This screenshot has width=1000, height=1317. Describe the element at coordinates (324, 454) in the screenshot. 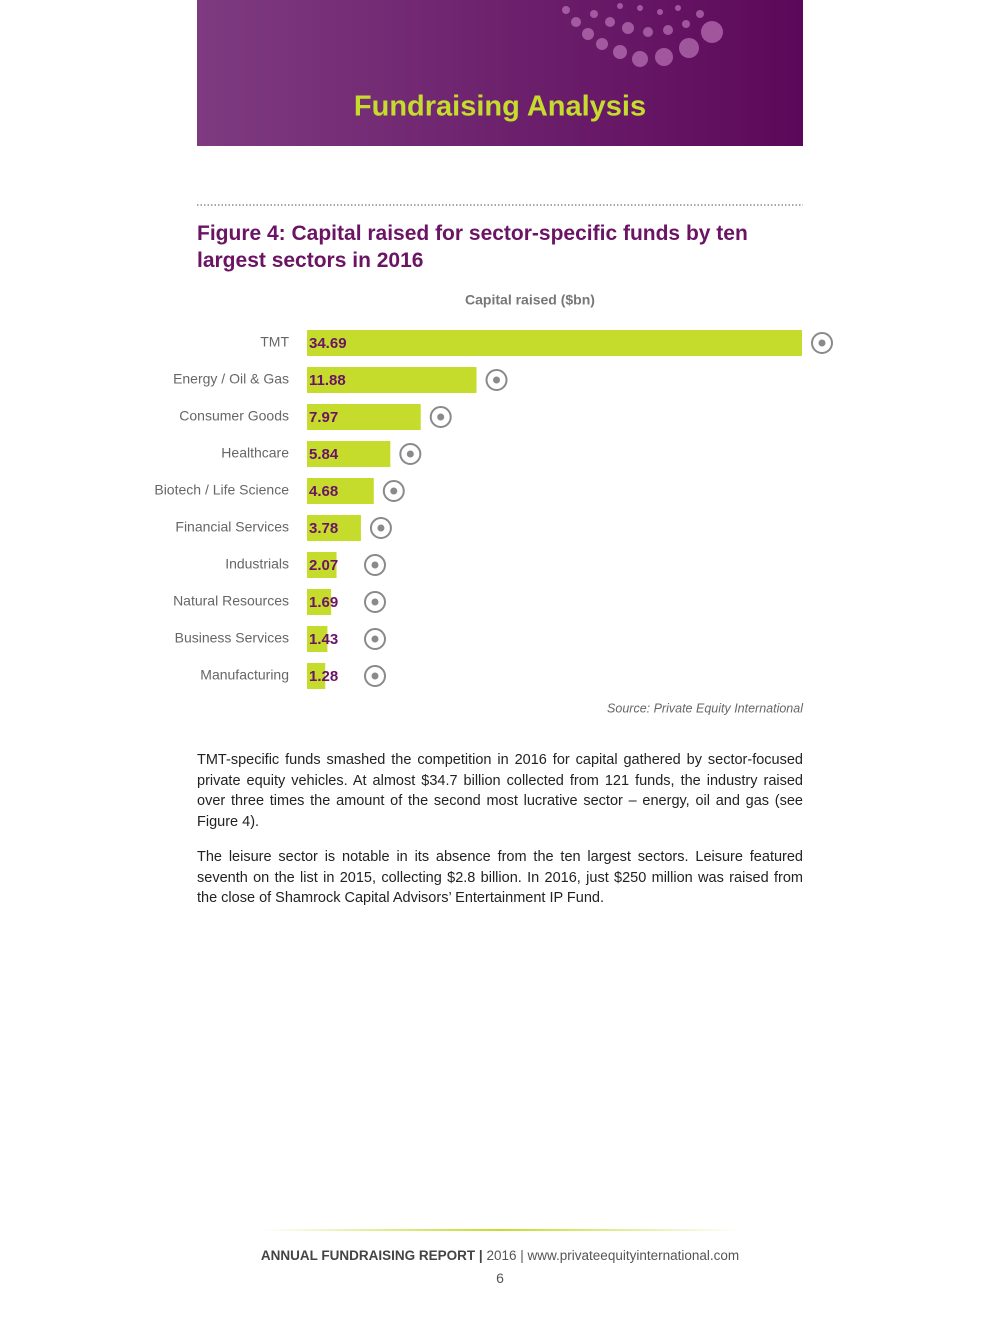

I see `value-label: 5.84` at that location.